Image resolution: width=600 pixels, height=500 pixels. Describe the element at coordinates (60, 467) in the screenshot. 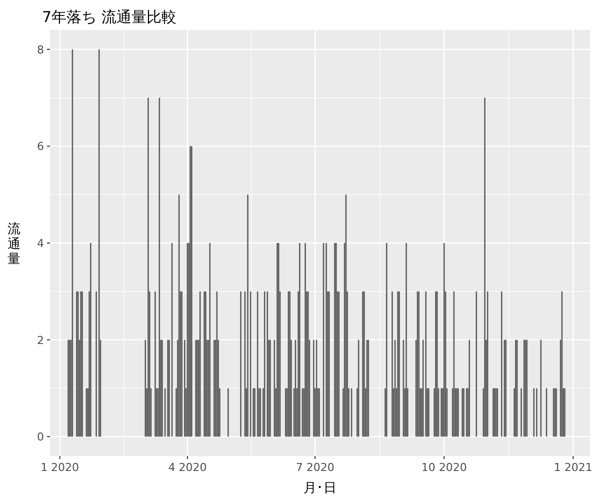

I see `x-tick-label: 1 2020` at that location.